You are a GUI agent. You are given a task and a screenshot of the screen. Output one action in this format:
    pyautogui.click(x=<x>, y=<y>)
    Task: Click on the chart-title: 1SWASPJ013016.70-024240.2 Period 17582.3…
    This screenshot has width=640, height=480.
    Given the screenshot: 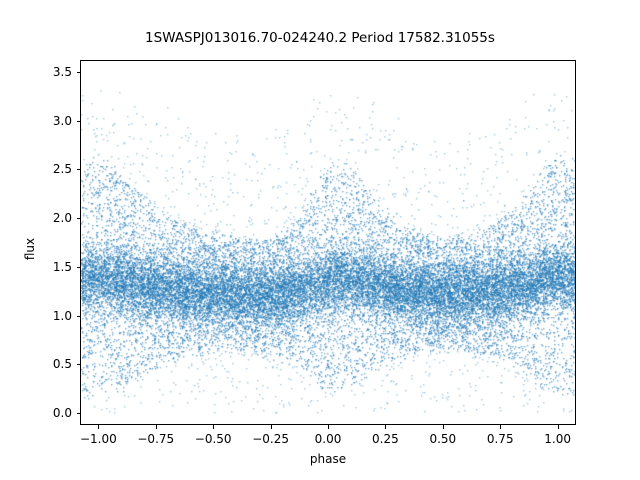 What is the action you would take?
    pyautogui.click(x=320, y=38)
    